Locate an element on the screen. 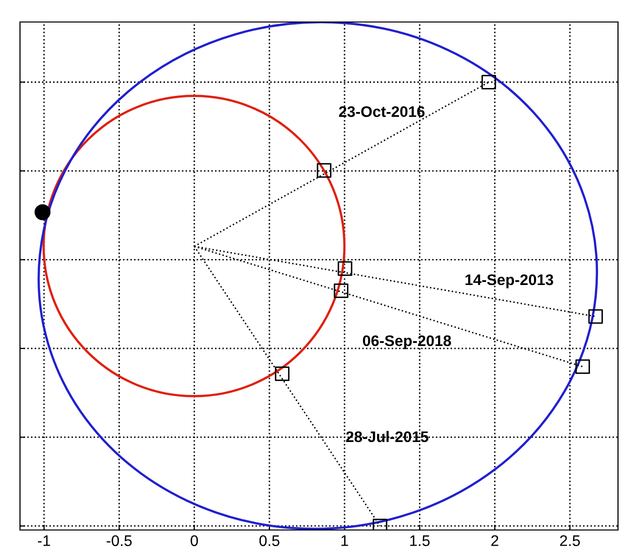  annotation: 23-Oct-2016 is located at coordinates (382, 112).